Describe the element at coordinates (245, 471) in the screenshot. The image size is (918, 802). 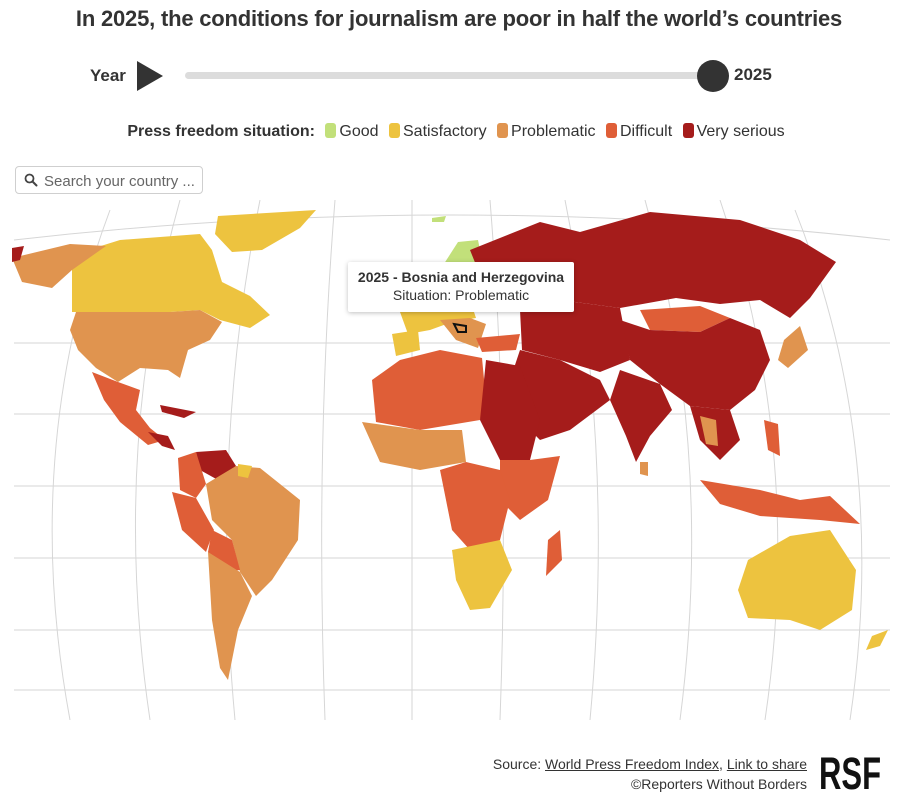
I see `country-guyana` at that location.